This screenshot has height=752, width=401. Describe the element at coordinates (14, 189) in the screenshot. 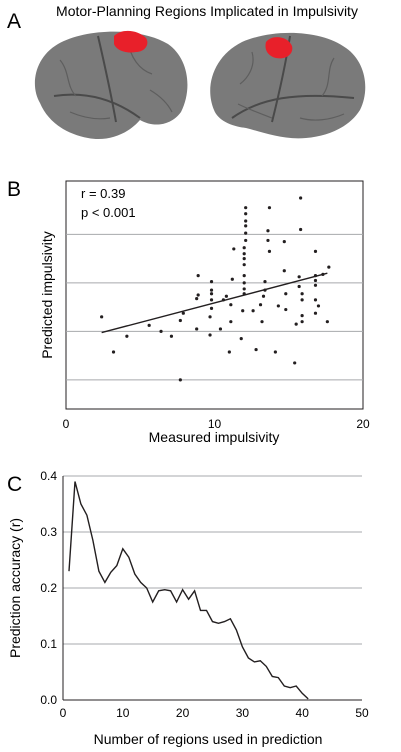

I see `panel-b-letter: B` at that location.